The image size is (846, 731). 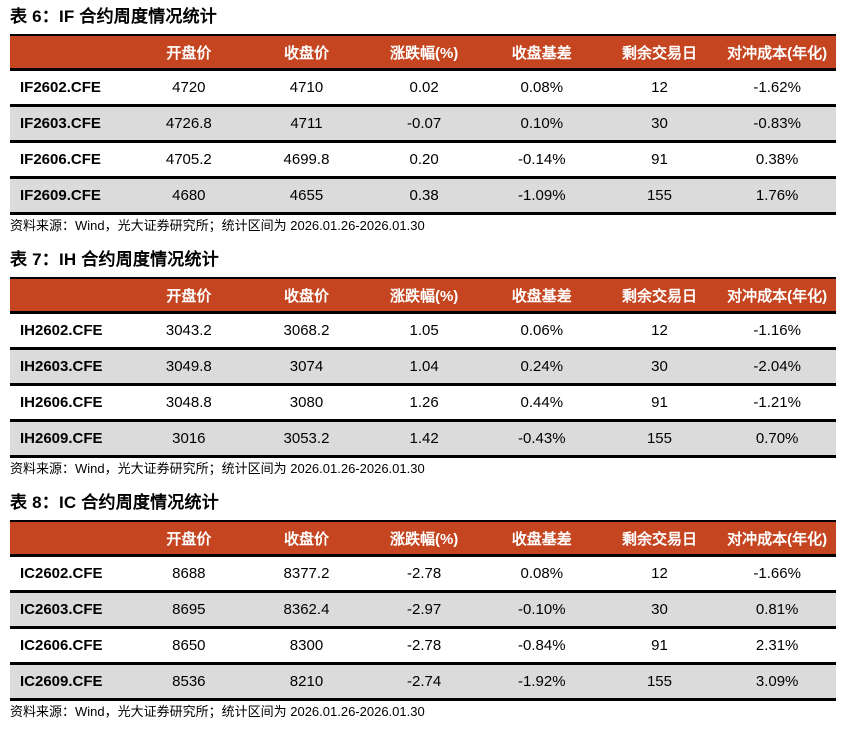 What do you see at coordinates (189, 331) in the screenshot?
I see `value-cell: 3043.2` at bounding box center [189, 331].